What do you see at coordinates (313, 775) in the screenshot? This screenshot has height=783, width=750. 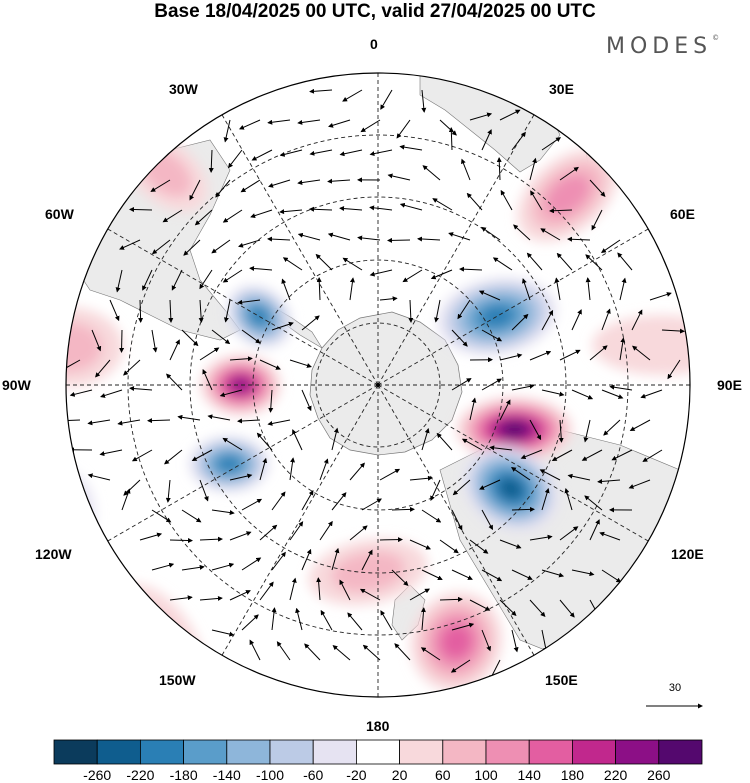 I see `colorbar-tick-label: -60` at bounding box center [313, 775].